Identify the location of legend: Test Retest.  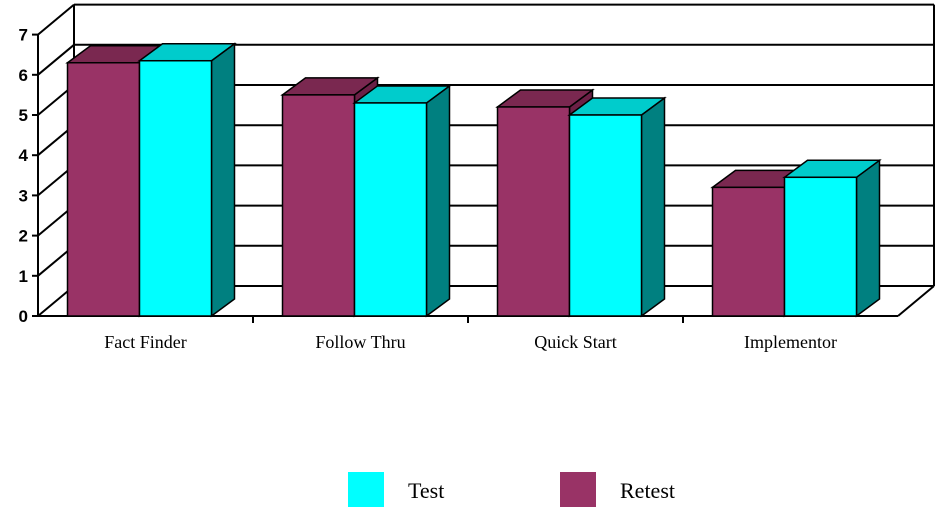
(511, 489).